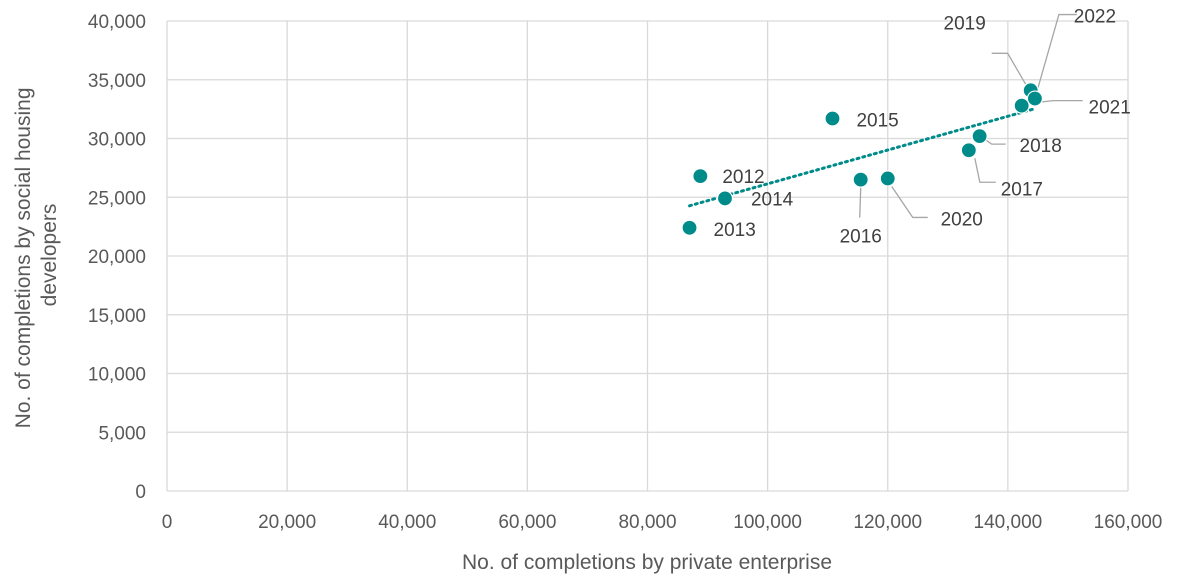  I want to click on x-axis-title: No. of completions by private enterprise, so click(647, 562).